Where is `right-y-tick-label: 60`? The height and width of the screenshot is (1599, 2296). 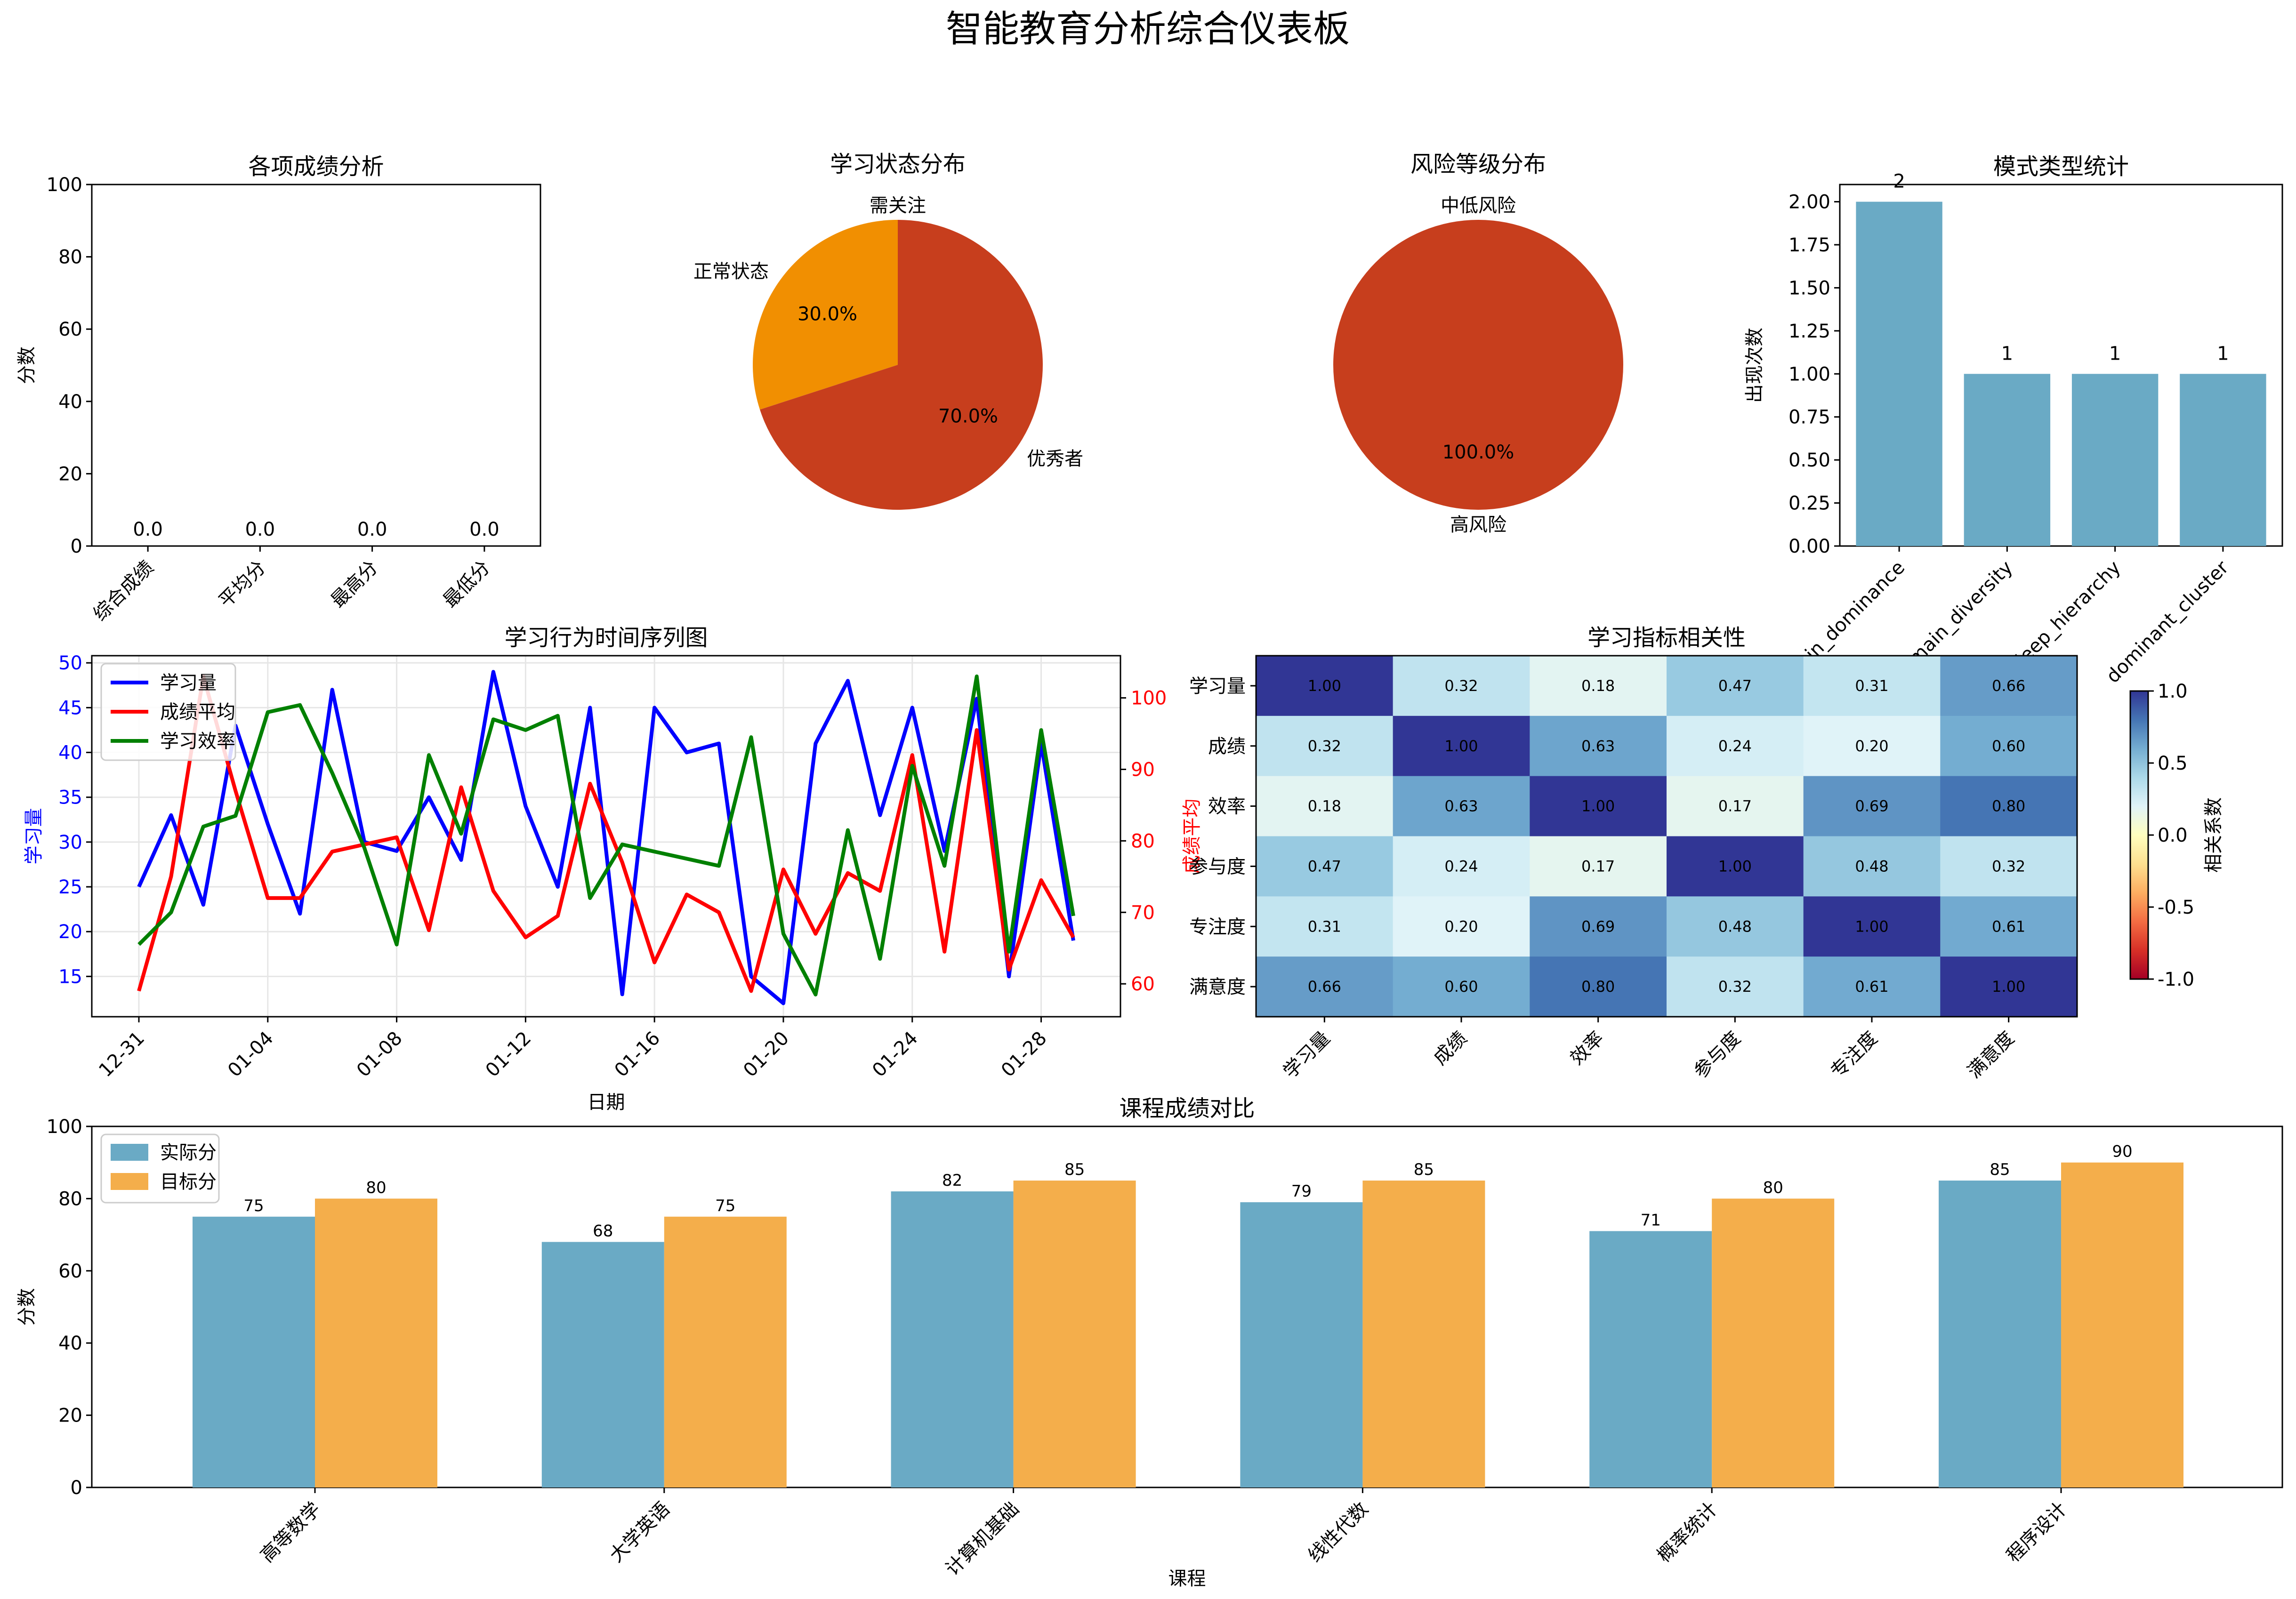 right-y-tick-label: 60 is located at coordinates (1143, 984).